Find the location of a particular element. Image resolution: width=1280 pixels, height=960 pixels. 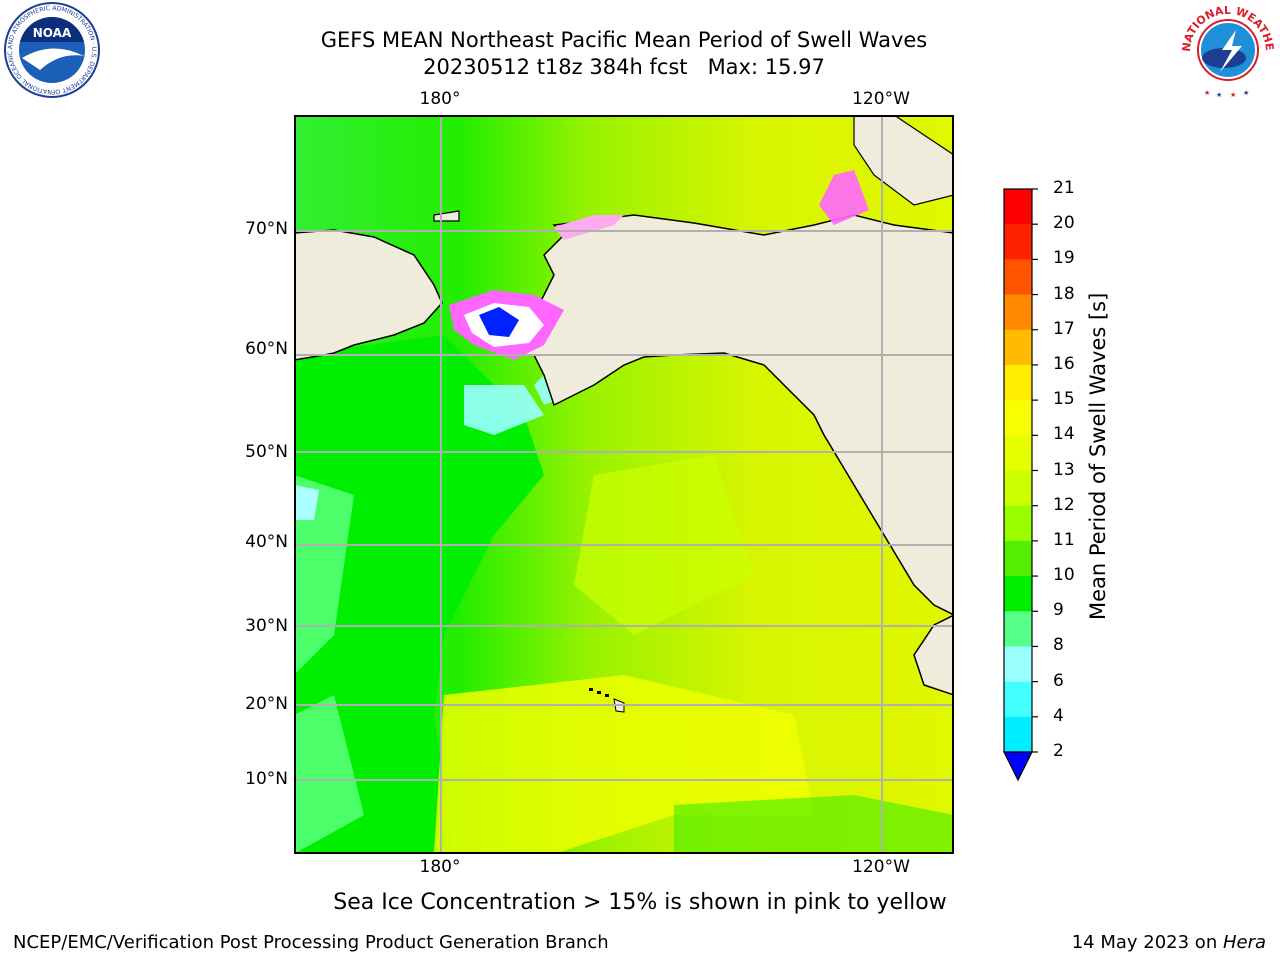

colorbar-tick-label: 21 is located at coordinates (1064, 188).